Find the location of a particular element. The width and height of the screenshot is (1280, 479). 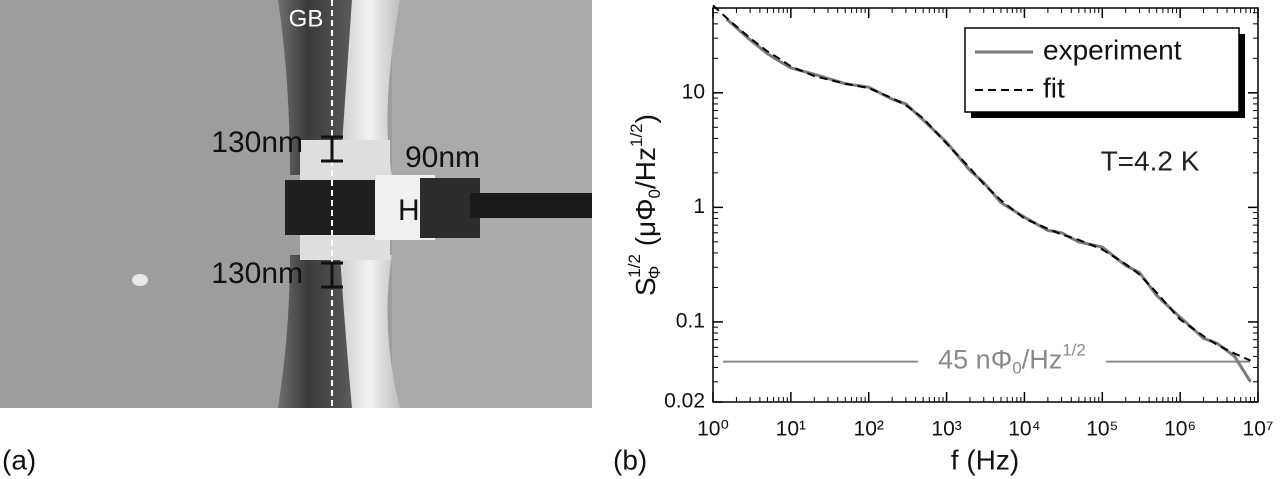

y-tick-label: 1 is located at coordinates (699, 206).